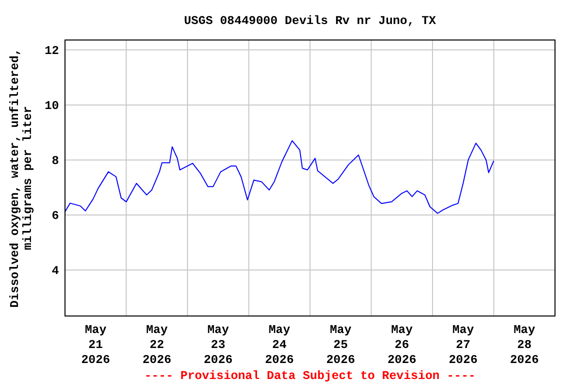 This screenshot has height=384, width=576. What do you see at coordinates (341, 345) in the screenshot?
I see `x-tick-label: May 25 2026` at bounding box center [341, 345].